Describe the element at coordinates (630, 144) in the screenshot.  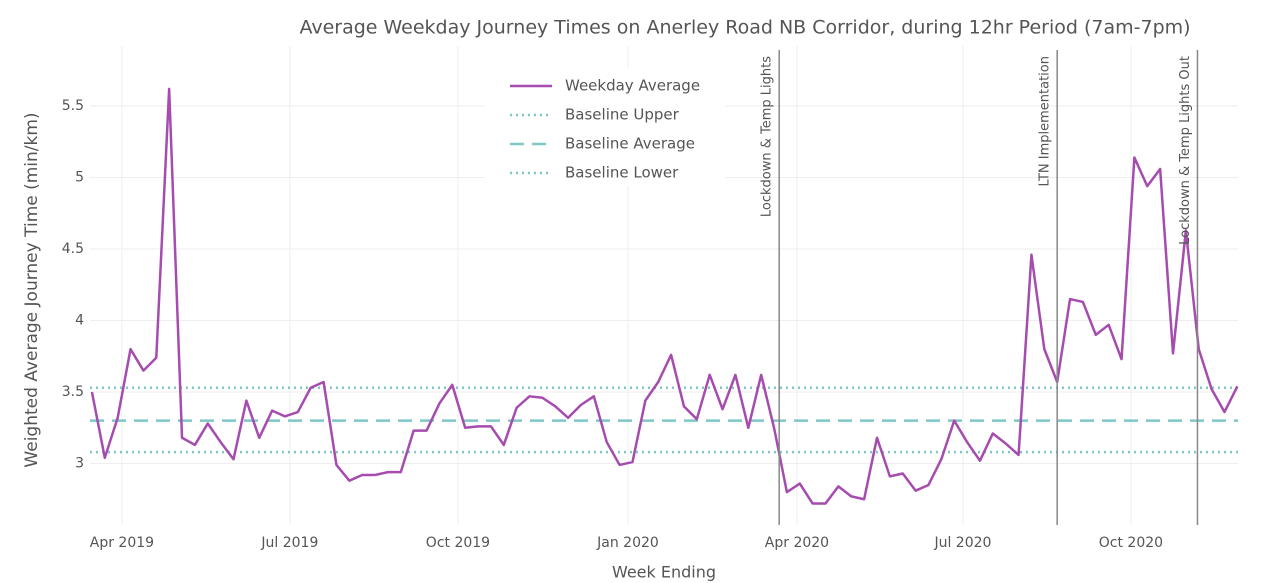
I see `legend-label: Baseline Average` at that location.